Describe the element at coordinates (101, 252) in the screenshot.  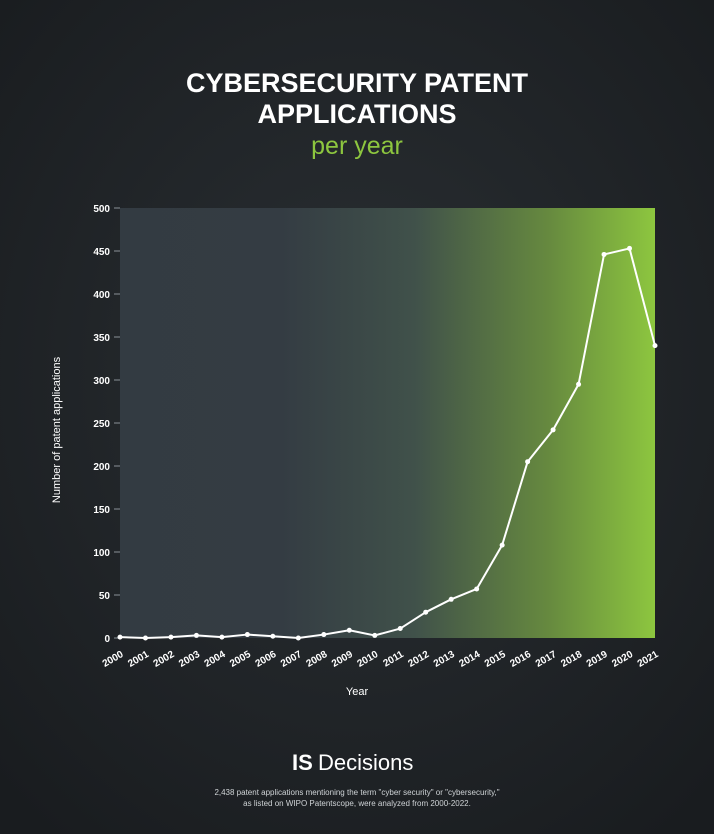
I see `y-tick-label: 450` at that location.